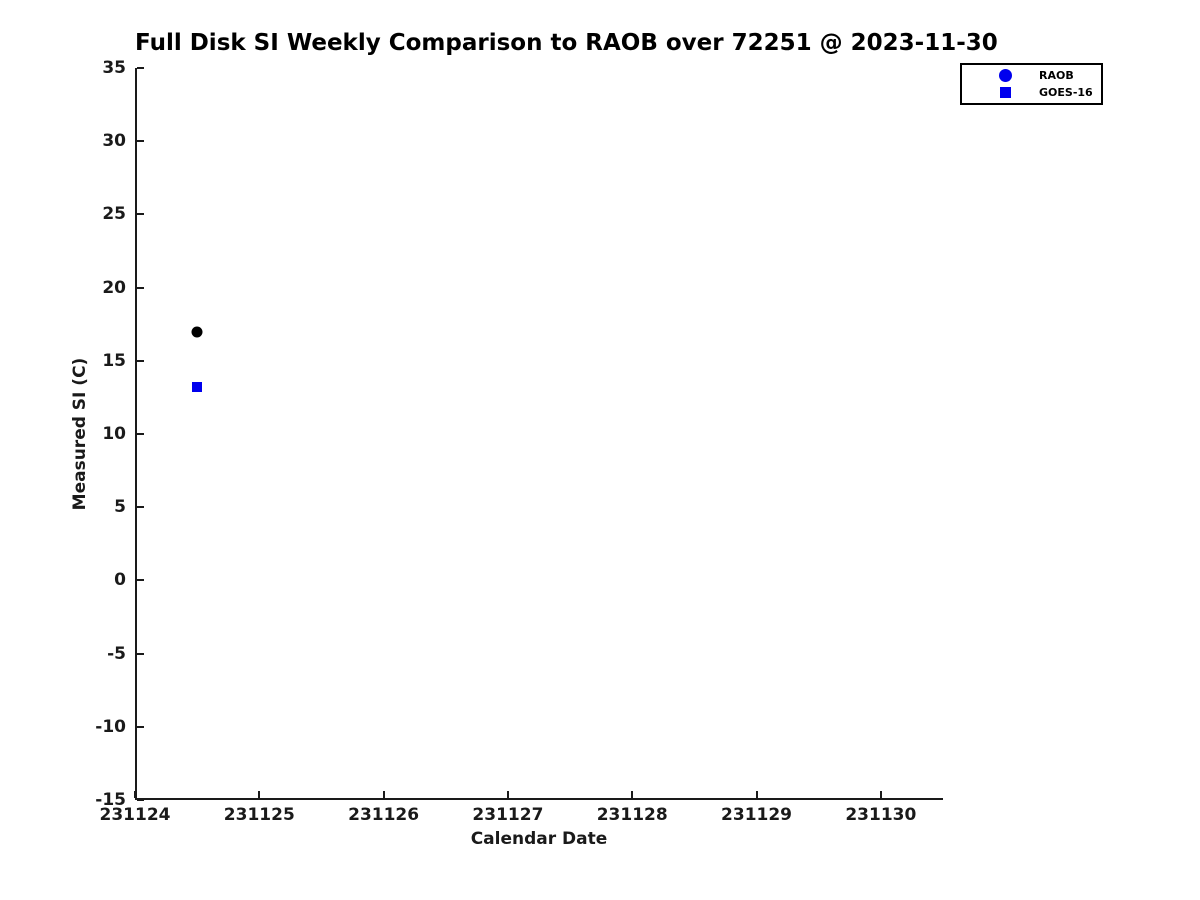 The image size is (1200, 900). Describe the element at coordinates (114, 360) in the screenshot. I see `y-tick-label: 15` at that location.